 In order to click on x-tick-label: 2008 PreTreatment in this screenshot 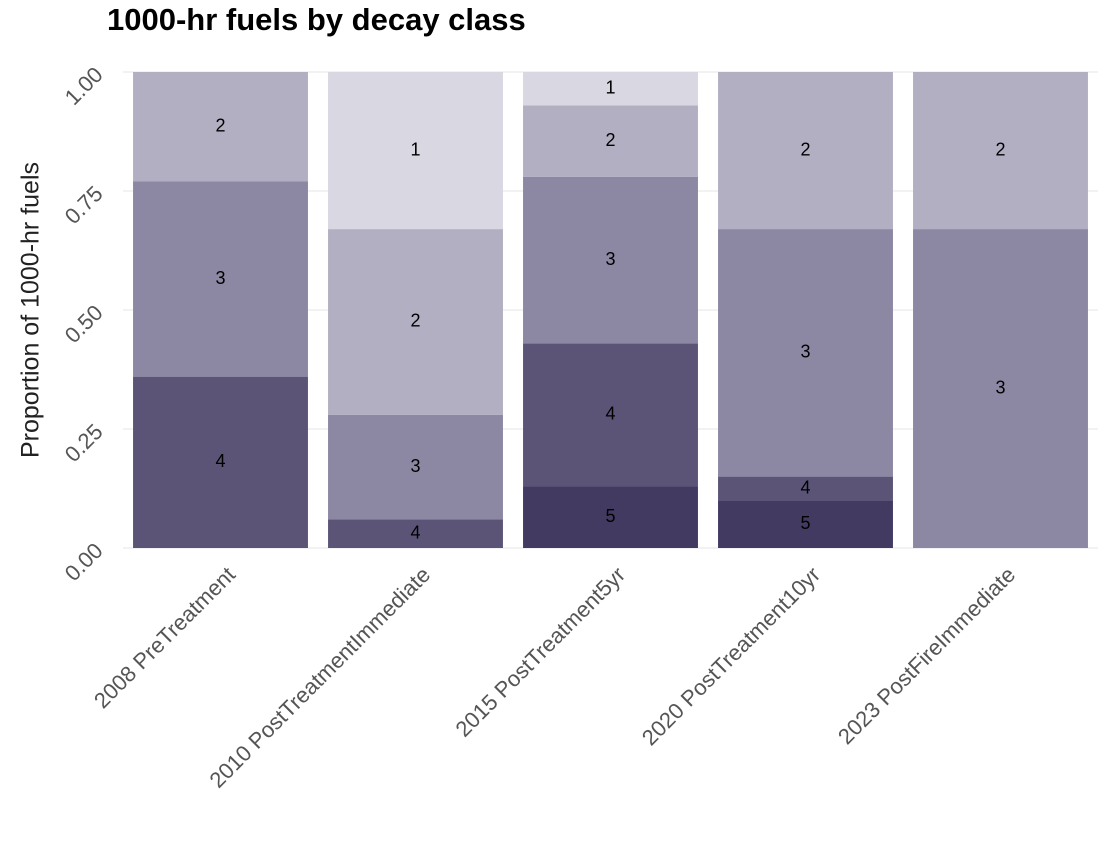, I will do `click(164, 637)`.